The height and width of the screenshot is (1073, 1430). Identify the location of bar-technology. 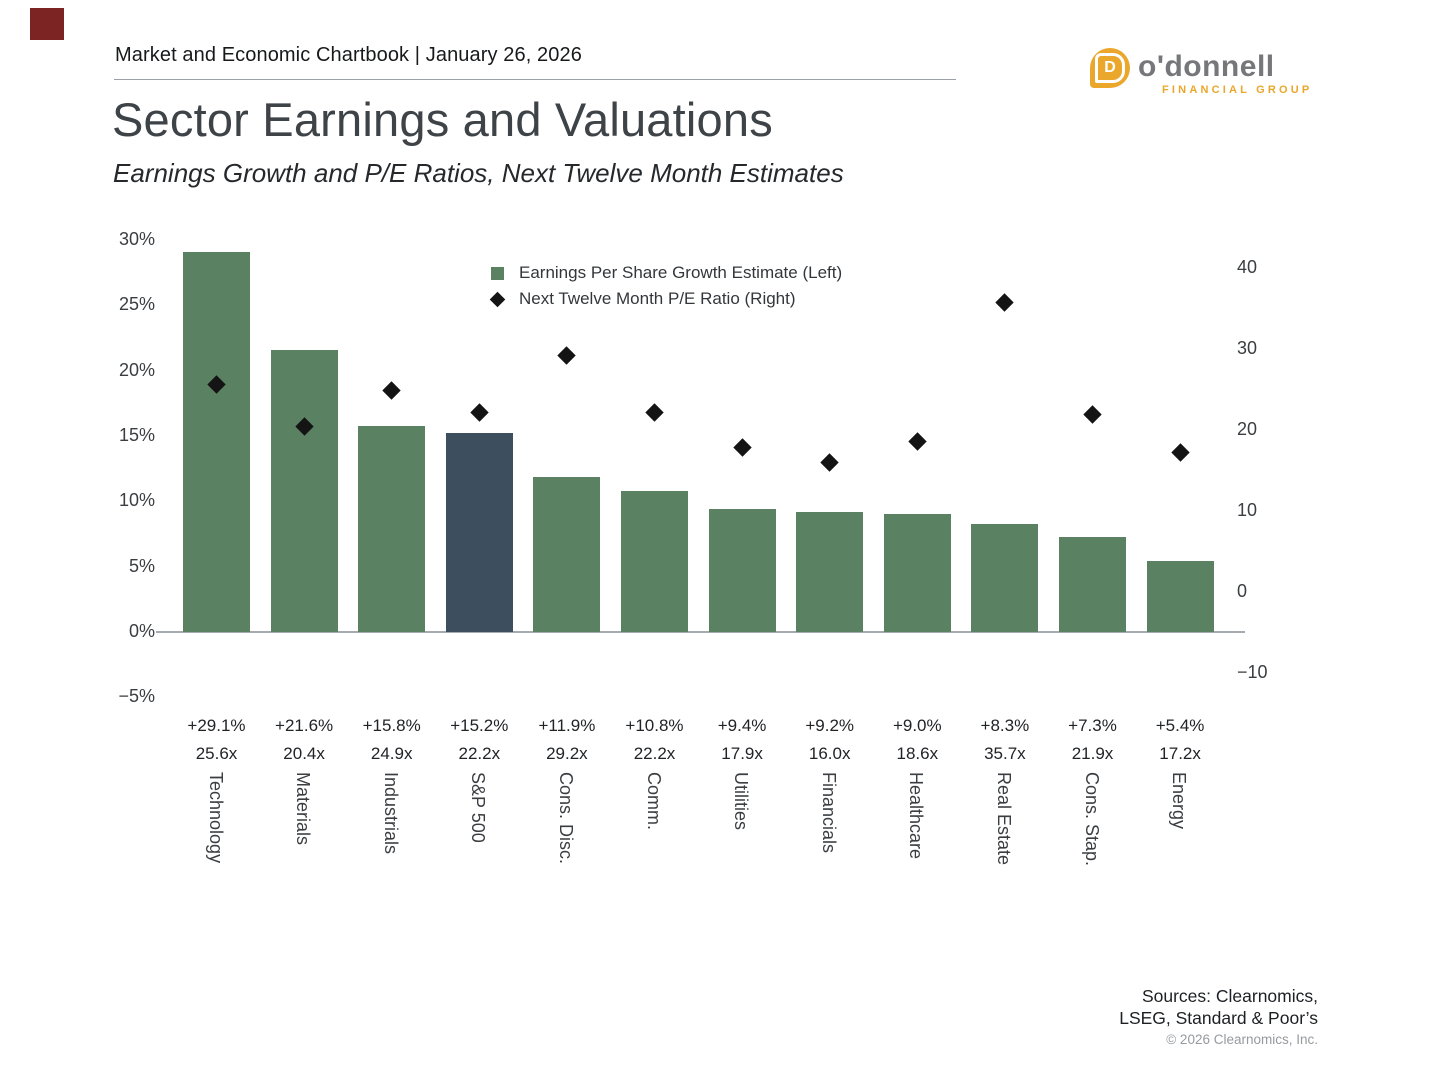
(216, 441).